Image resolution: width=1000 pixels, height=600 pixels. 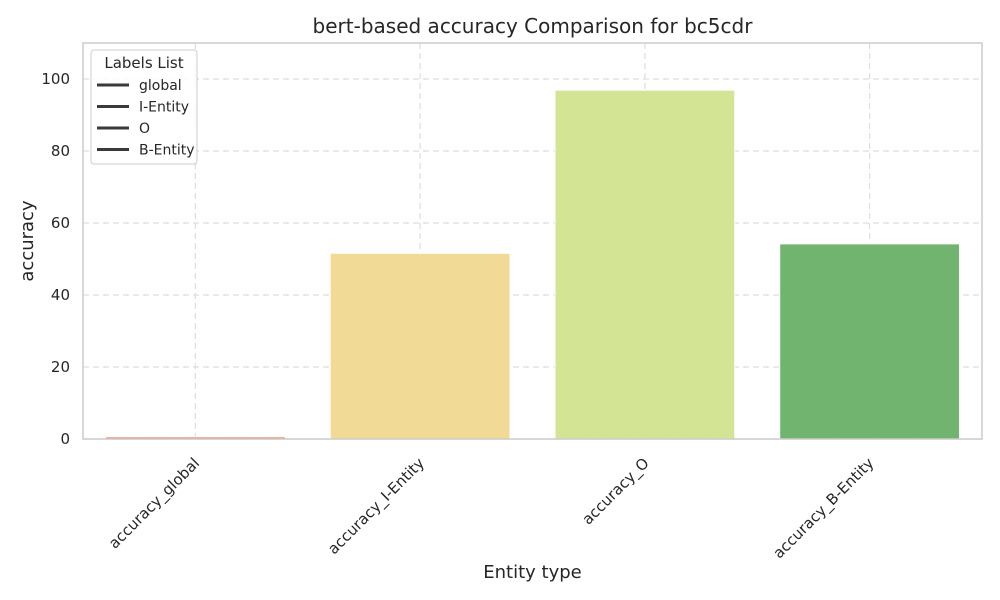 I want to click on legend-title: Labels List, so click(x=143, y=63).